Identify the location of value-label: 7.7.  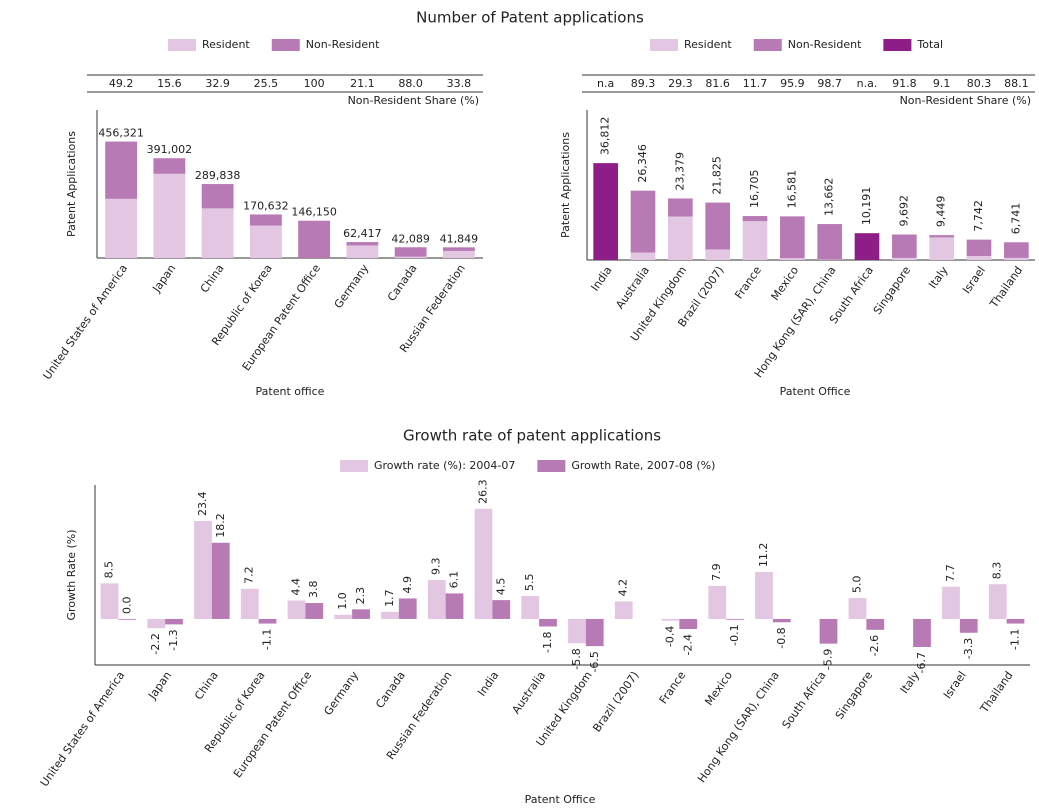
(950, 573).